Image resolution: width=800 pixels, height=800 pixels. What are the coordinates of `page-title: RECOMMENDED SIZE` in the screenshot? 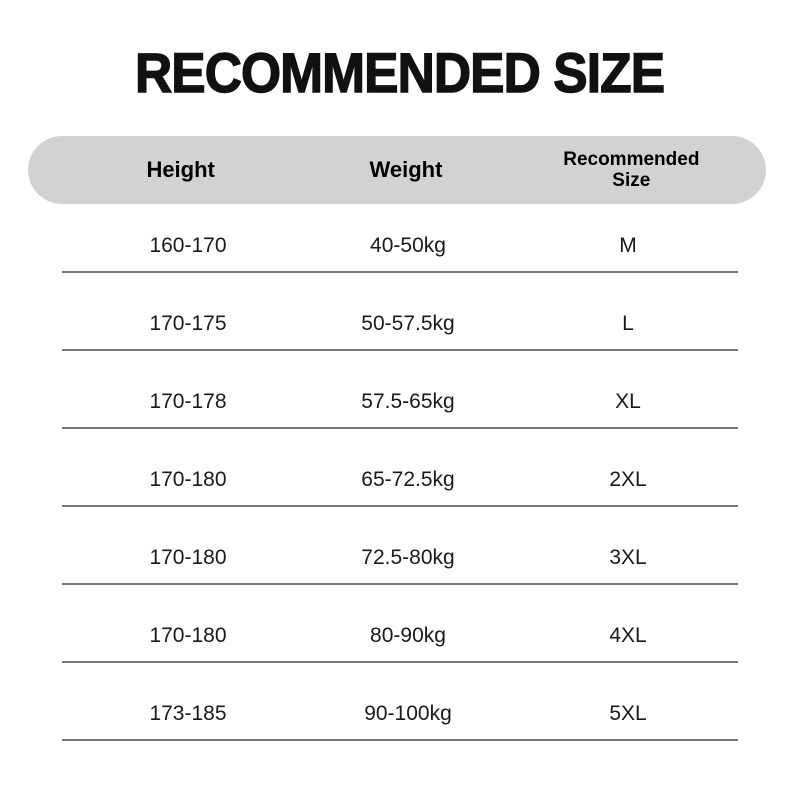 It's located at (400, 55).